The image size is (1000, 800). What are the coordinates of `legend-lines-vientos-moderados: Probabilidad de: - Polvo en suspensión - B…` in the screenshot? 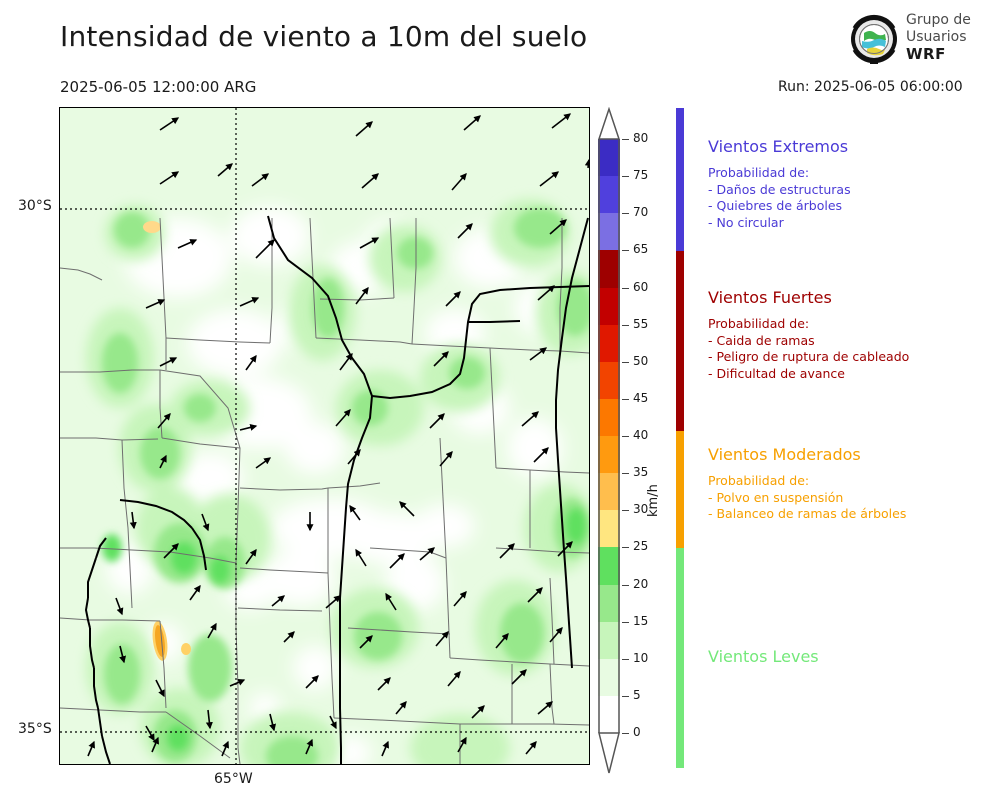 It's located at (851, 498).